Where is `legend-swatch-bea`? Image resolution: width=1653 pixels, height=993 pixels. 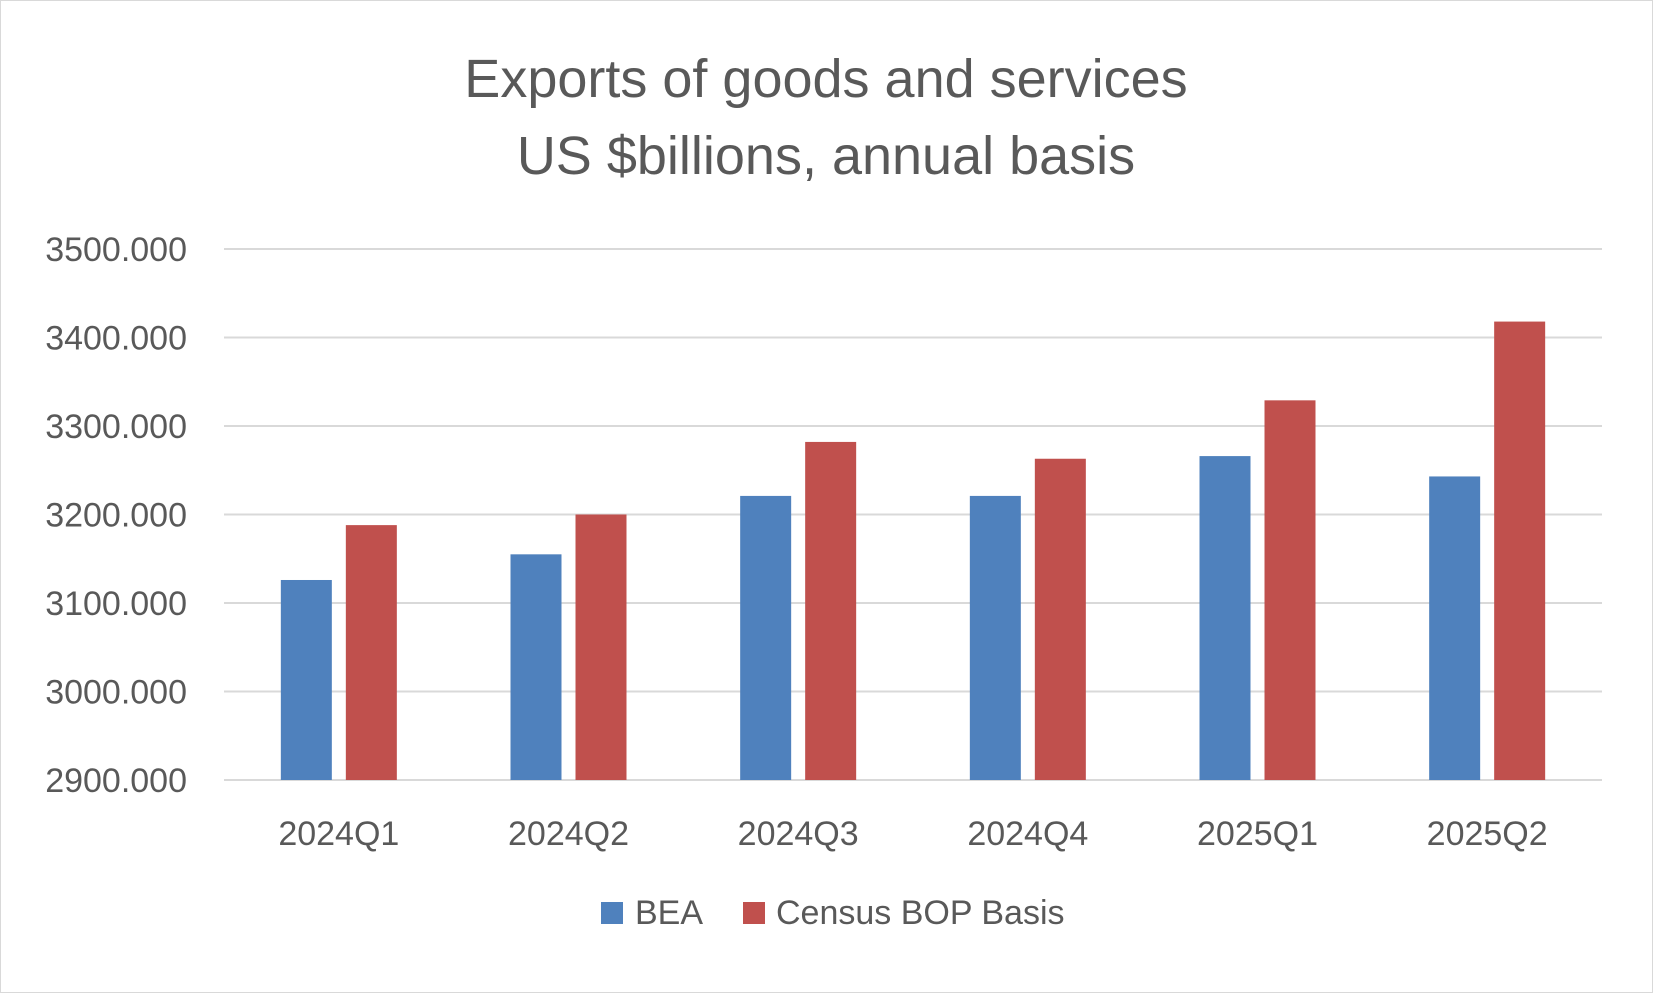 legend-swatch-bea is located at coordinates (612, 913).